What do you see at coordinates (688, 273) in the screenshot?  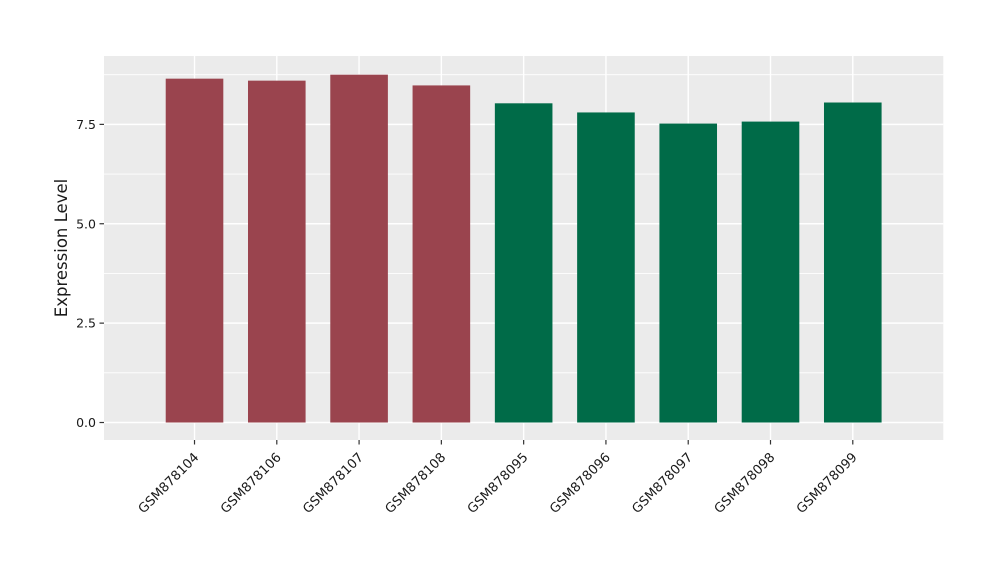 I see `bar-GSM878097` at bounding box center [688, 273].